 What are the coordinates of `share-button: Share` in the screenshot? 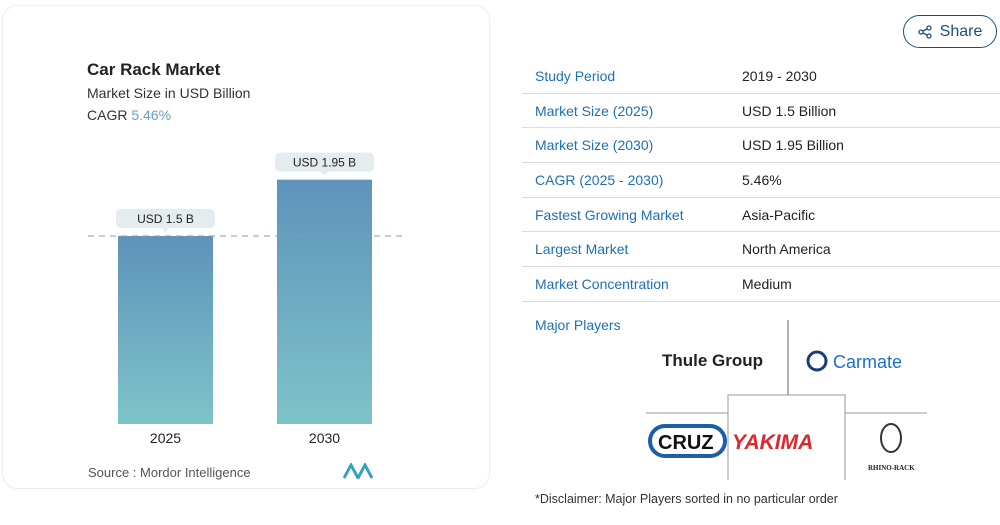 It's located at (950, 31).